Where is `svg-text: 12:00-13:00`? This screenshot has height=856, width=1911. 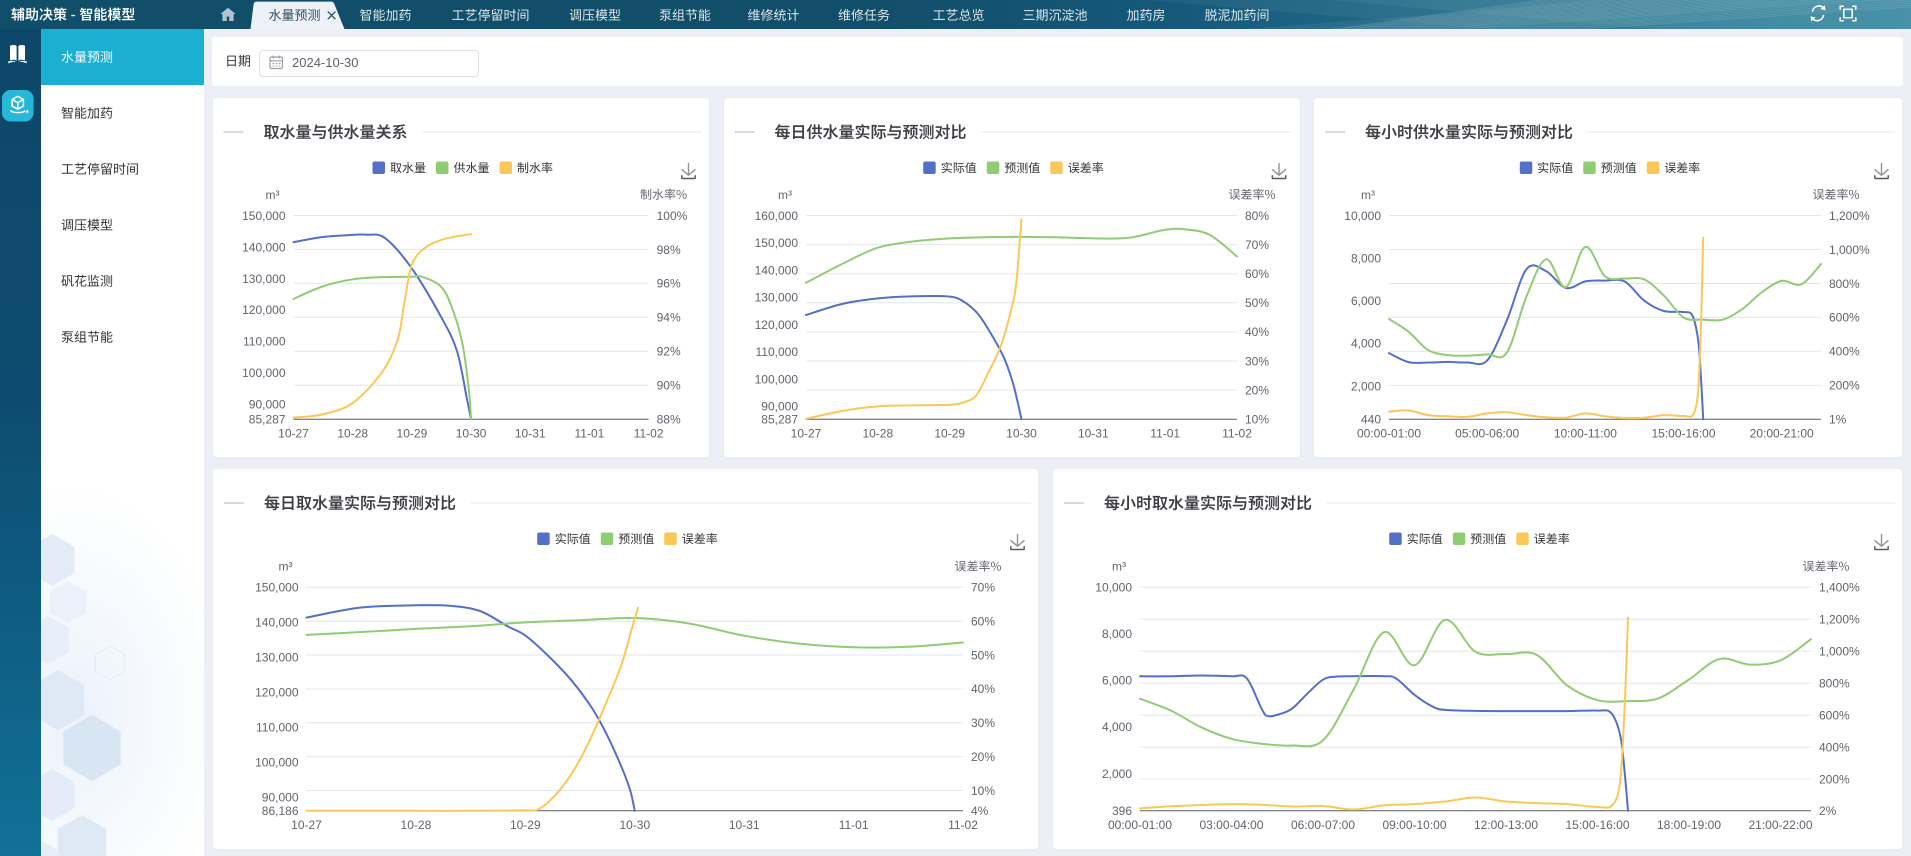 svg-text: 12:00-13:00 is located at coordinates (1506, 825).